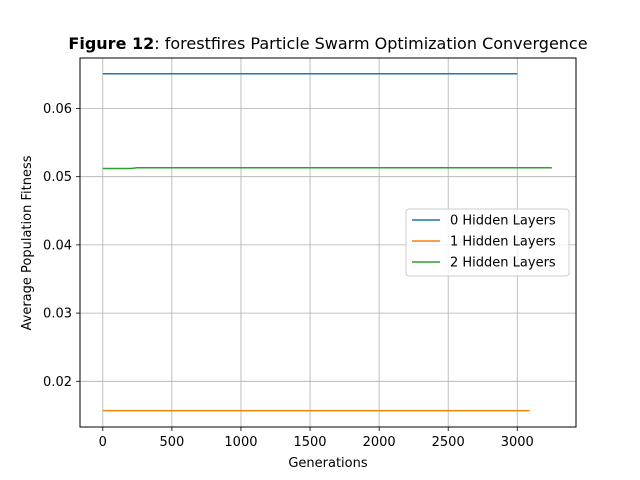 The width and height of the screenshot is (640, 480). What do you see at coordinates (111, 43) in the screenshot?
I see `chart-title-bold: Figure 12` at bounding box center [111, 43].